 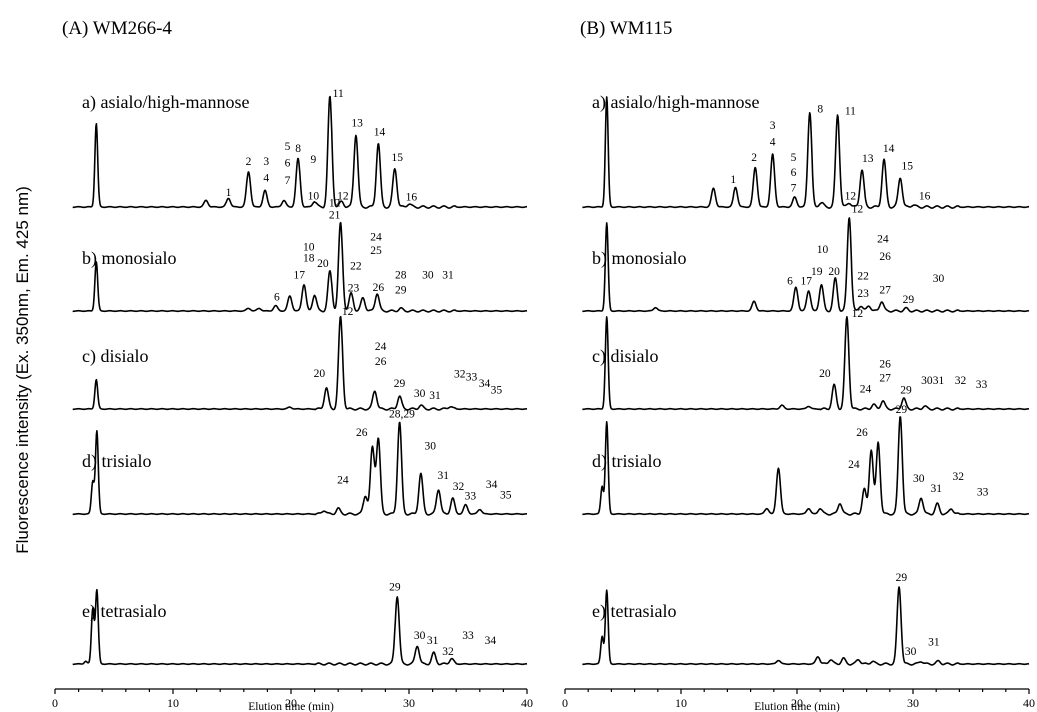 What do you see at coordinates (402, 414) in the screenshot?
I see `peak-label: 28,29` at bounding box center [402, 414].